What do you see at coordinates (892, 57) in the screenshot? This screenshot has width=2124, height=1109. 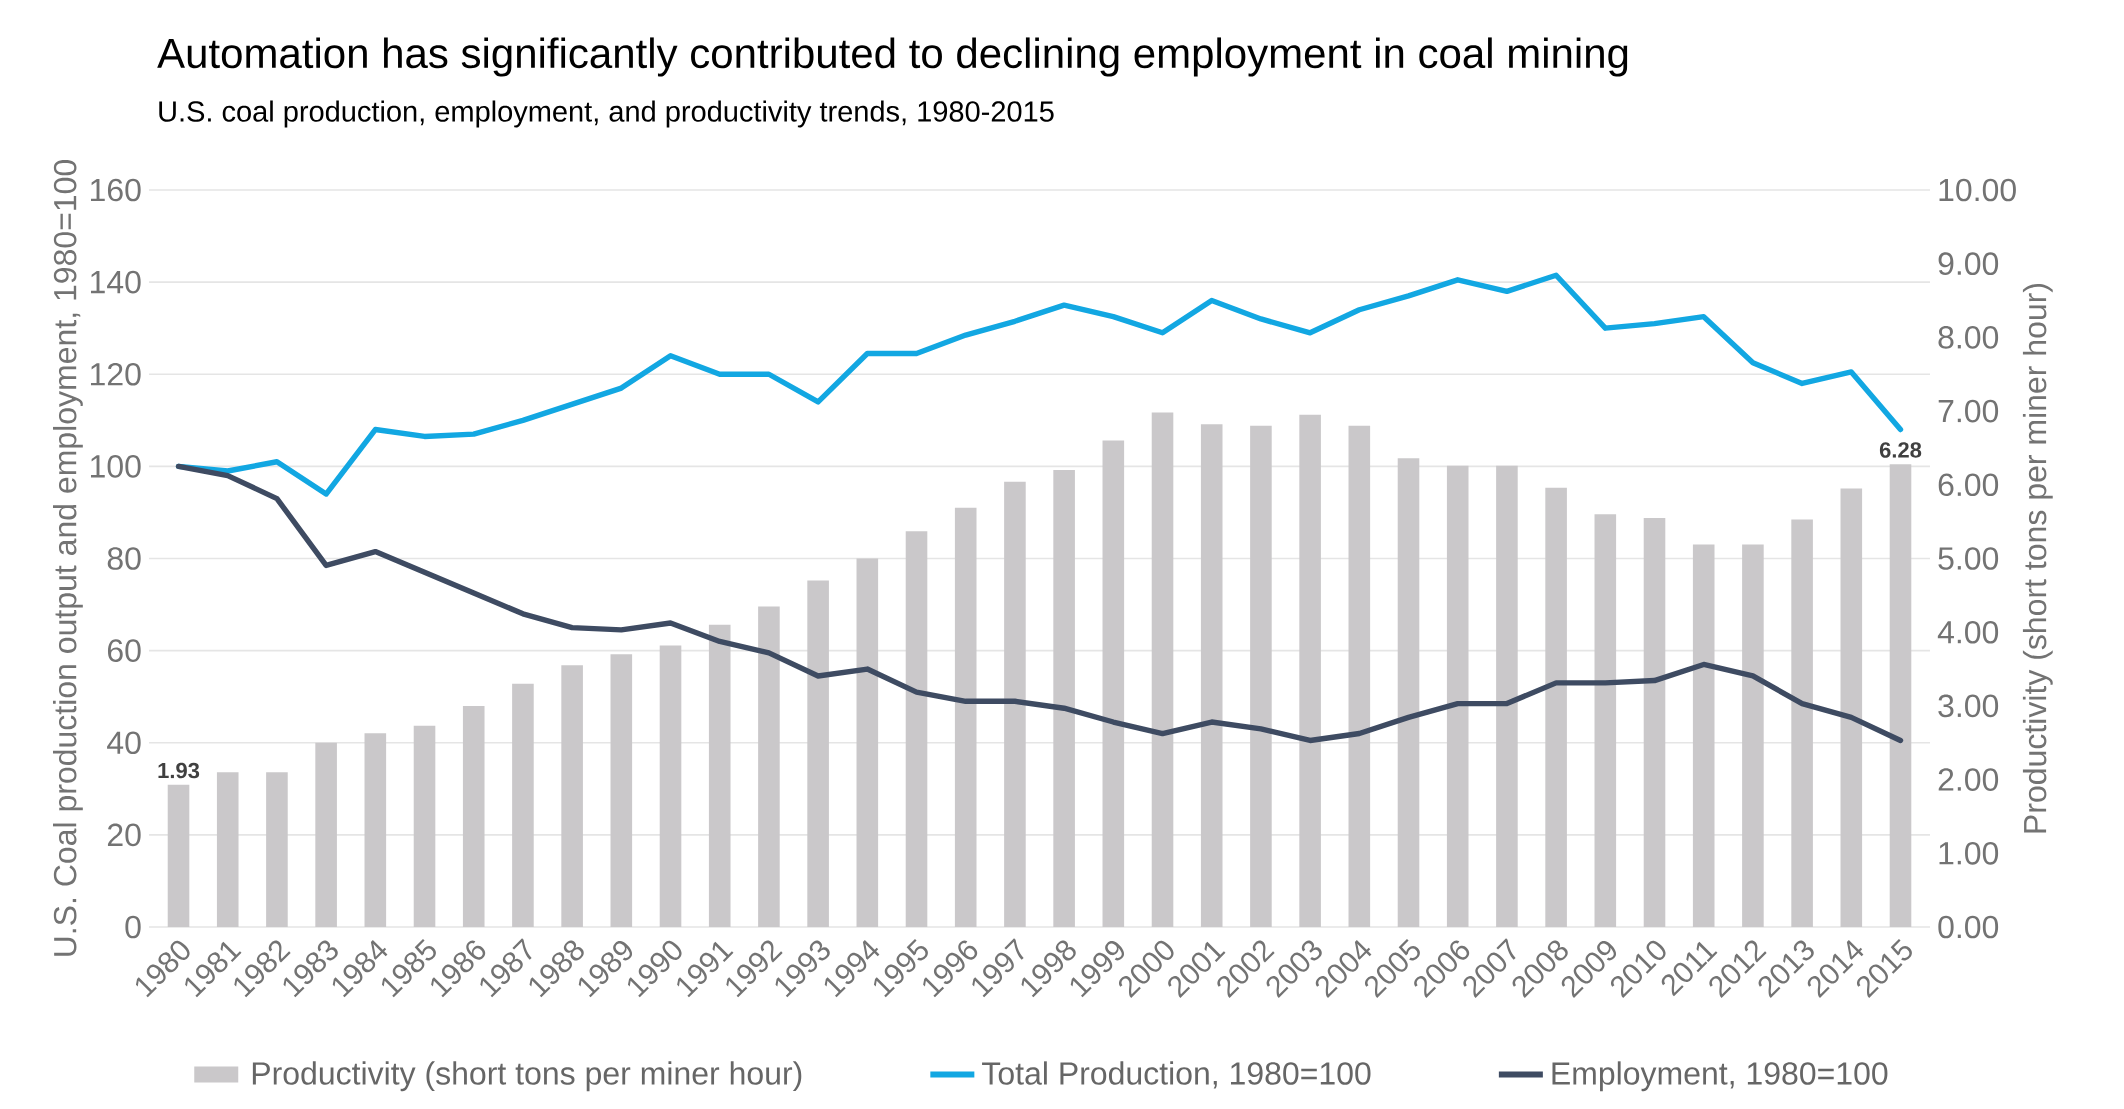 I see `chart-title: Automation has significantly contributed to declining employment in coal mining` at bounding box center [892, 57].